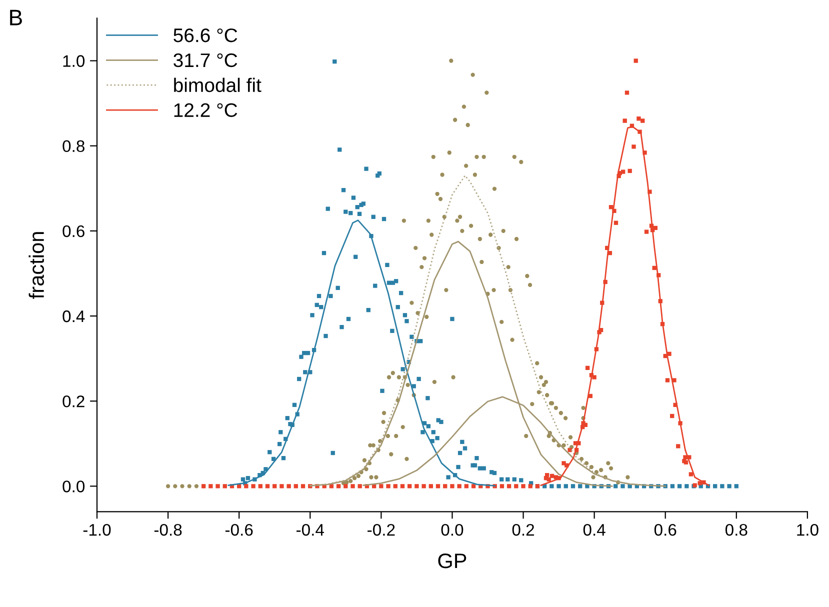 The width and height of the screenshot is (829, 607). What do you see at coordinates (218, 85) in the screenshot?
I see `legend-label: bimodal fit` at bounding box center [218, 85].